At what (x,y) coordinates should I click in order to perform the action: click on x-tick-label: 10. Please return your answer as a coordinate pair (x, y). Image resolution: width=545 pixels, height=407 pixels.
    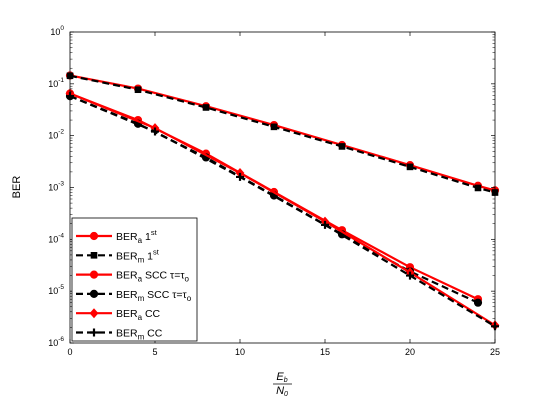
    Looking at the image, I should click on (240, 352).